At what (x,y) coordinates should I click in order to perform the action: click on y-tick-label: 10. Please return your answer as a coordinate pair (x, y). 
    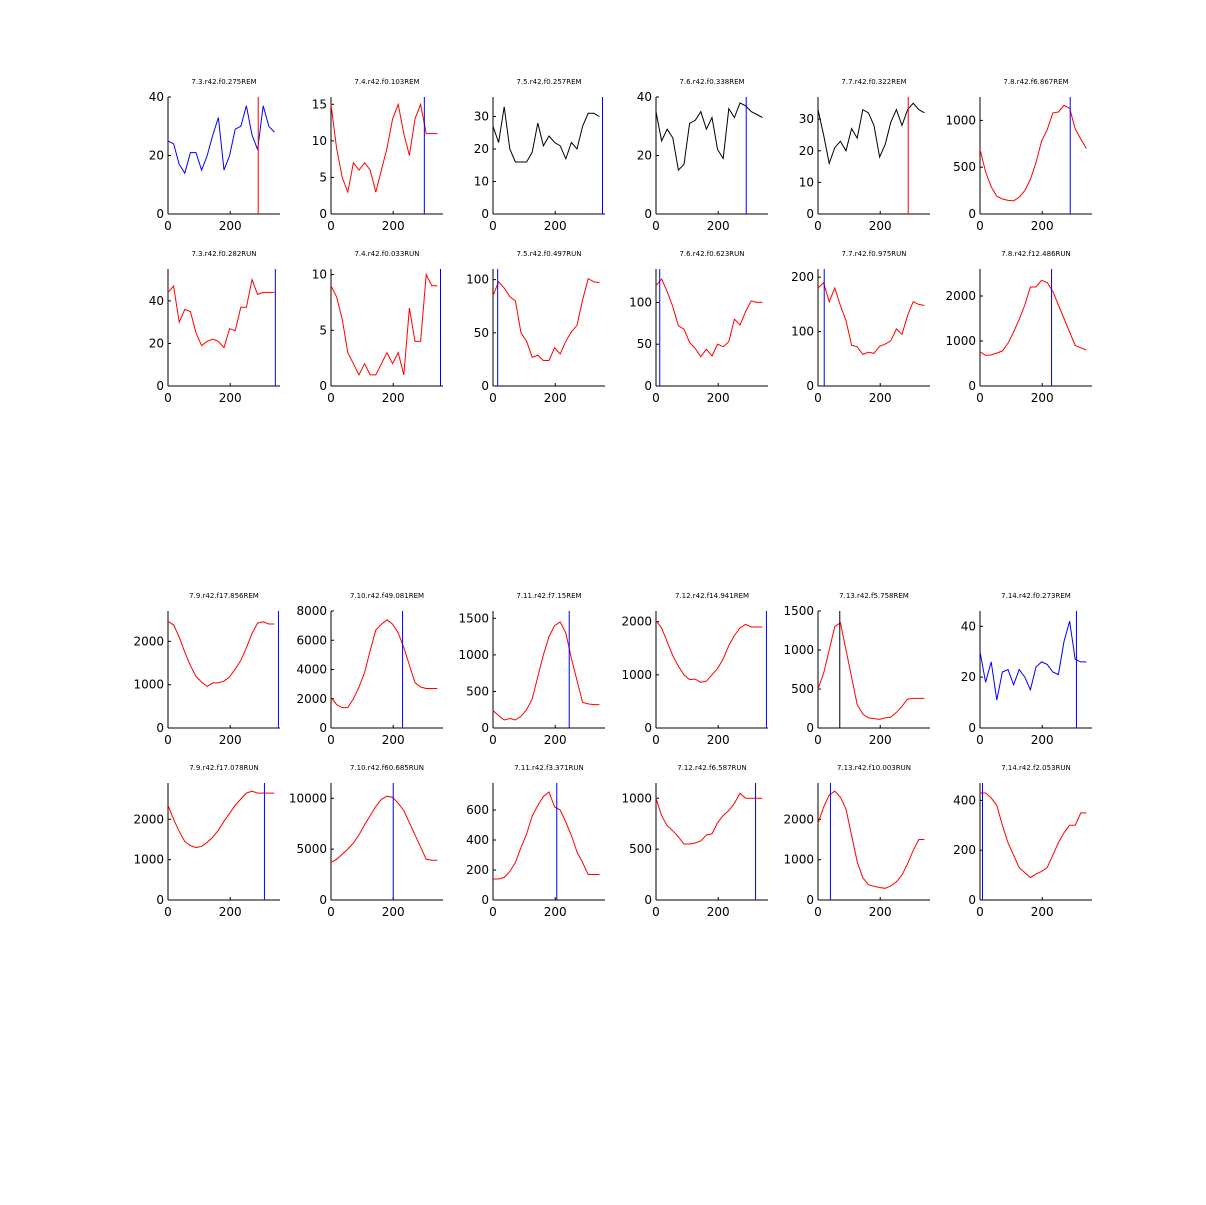
    Looking at the image, I should click on (319, 275).